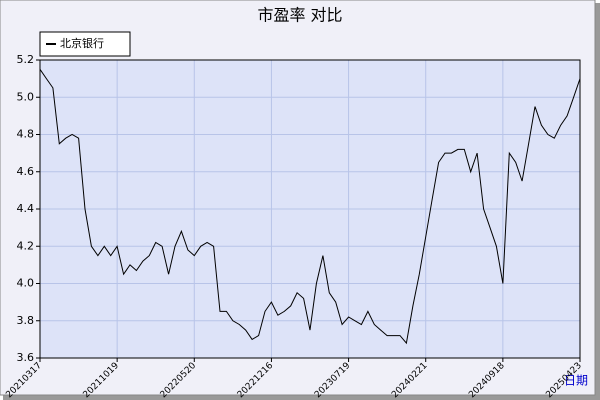 Image resolution: width=600 pixels, height=400 pixels. I want to click on y-tick-label: 4.0, so click(26, 283).